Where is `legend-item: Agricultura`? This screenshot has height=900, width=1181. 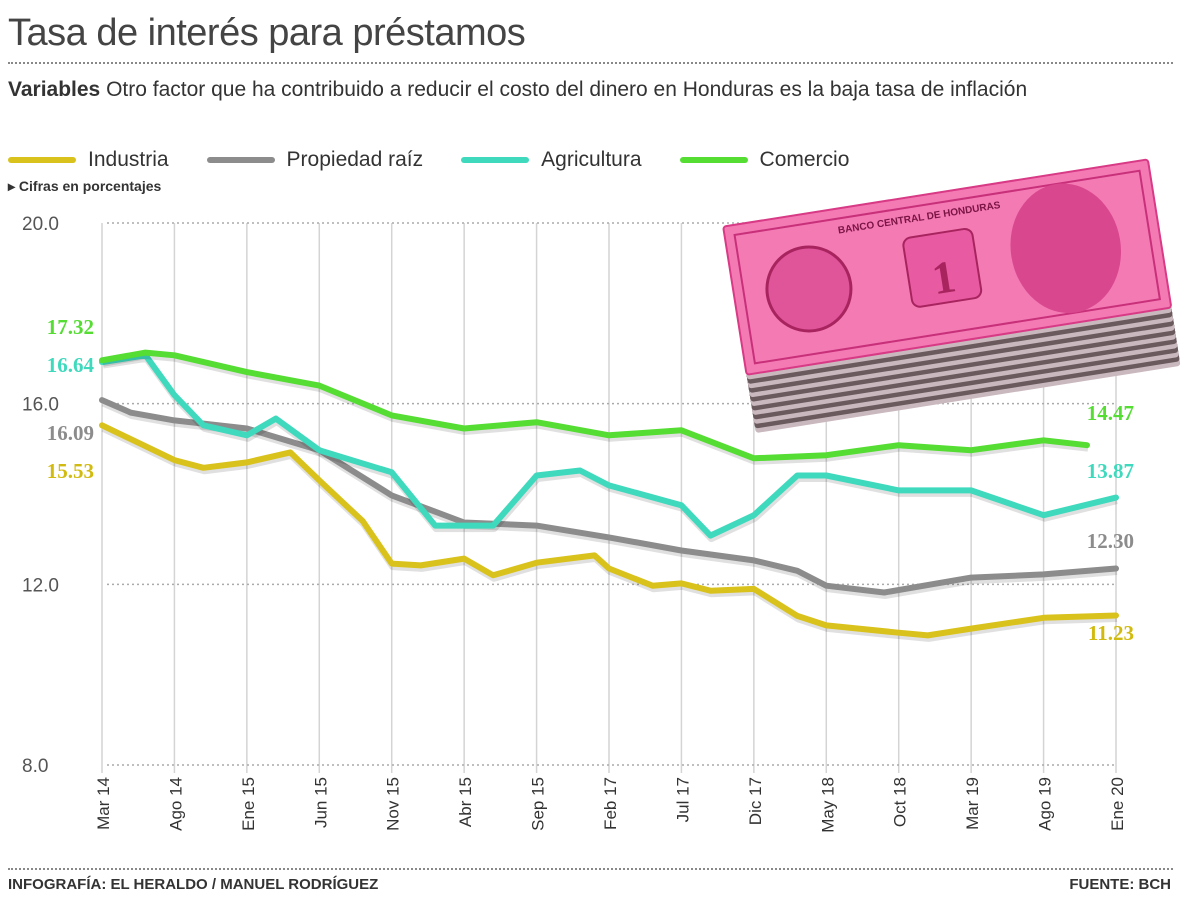 legend-item: Agricultura is located at coordinates (551, 160).